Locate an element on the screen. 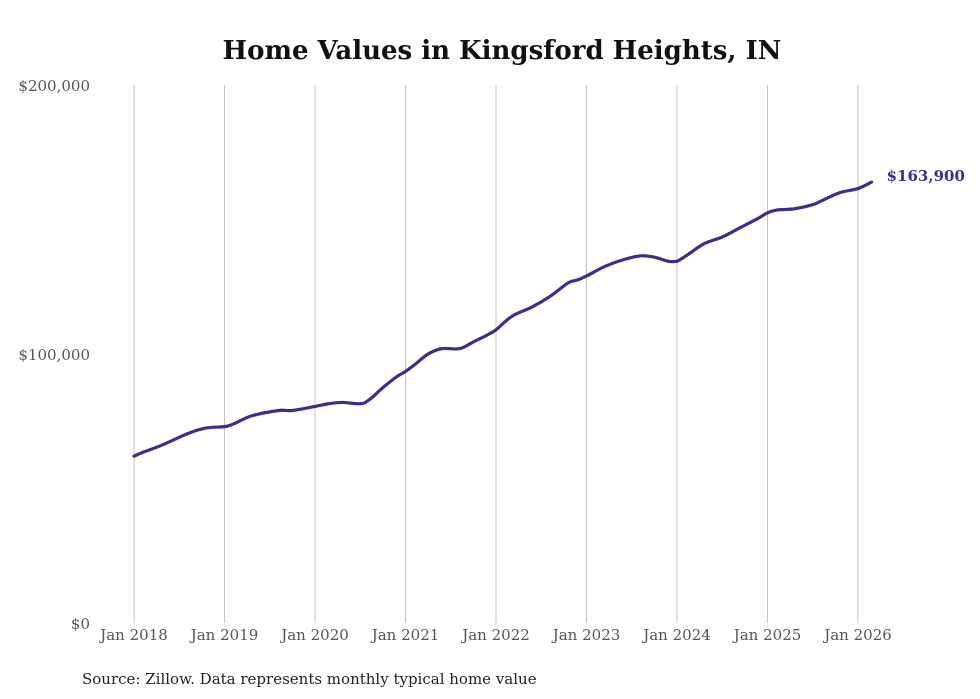 Image resolution: width=980 pixels, height=699 pixels. x-tick-label: Jan 2025 is located at coordinates (767, 635).